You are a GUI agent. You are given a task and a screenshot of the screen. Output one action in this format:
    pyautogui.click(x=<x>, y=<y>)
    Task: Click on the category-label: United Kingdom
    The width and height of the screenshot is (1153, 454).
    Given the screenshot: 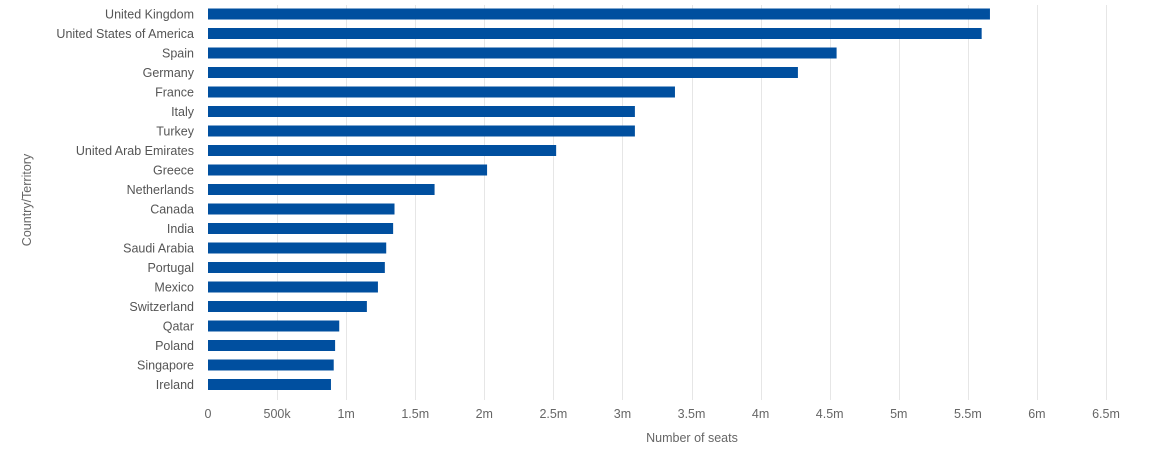 What is the action you would take?
    pyautogui.click(x=149, y=15)
    